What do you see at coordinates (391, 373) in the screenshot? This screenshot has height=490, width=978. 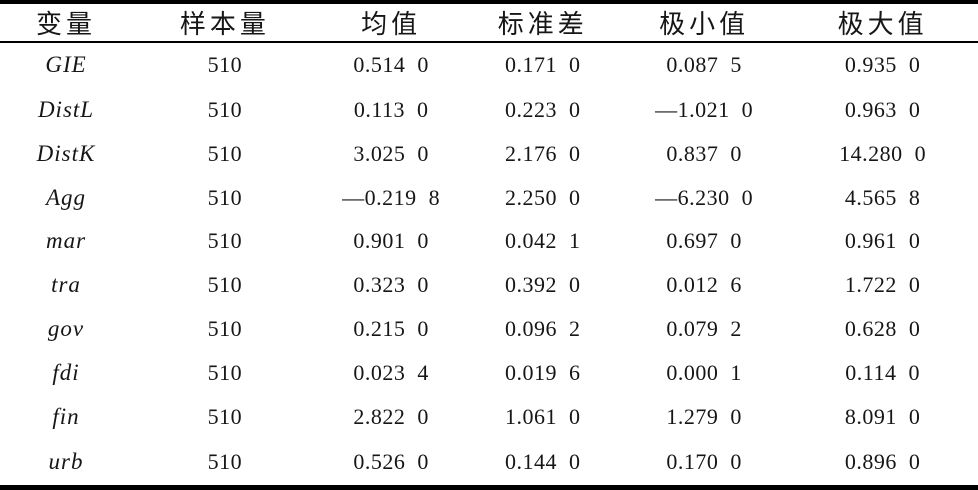 I see `mean-value: 0.023 4` at bounding box center [391, 373].